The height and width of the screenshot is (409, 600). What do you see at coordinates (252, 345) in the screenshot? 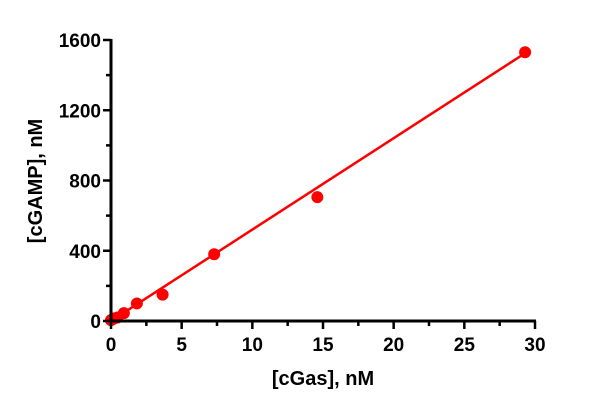
I see `x-tick-label: 10` at bounding box center [252, 345].